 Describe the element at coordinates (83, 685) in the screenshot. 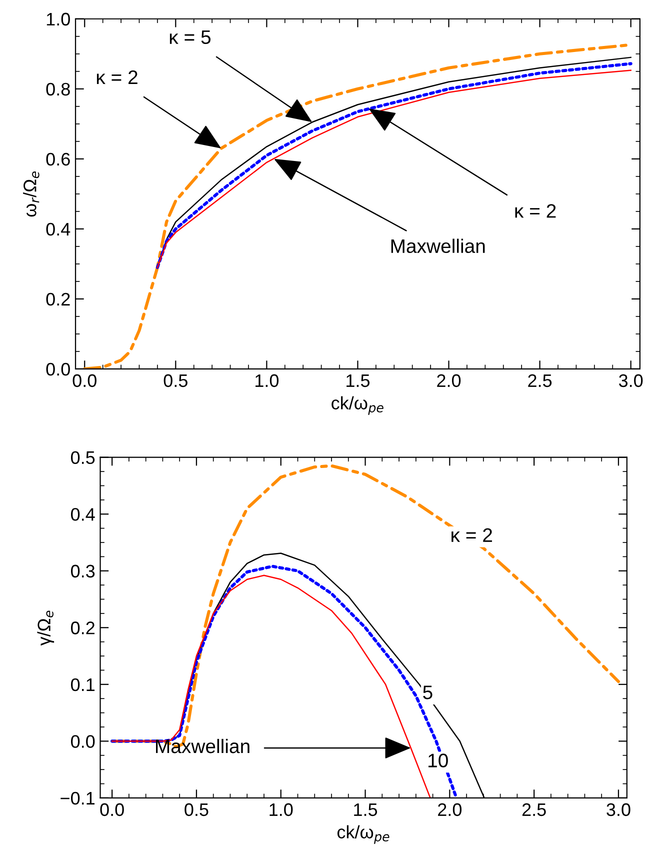

I see `y-tick-label: 0.1` at that location.